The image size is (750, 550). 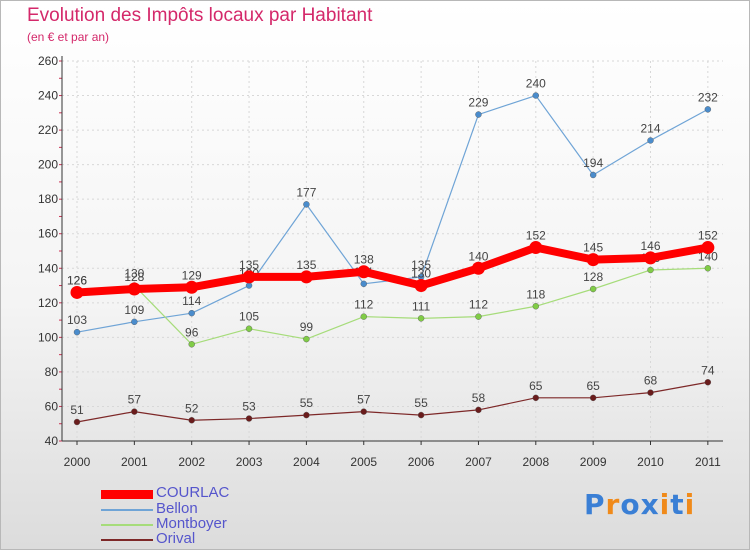 What do you see at coordinates (595, 504) in the screenshot?
I see `logo-letter: P` at bounding box center [595, 504].